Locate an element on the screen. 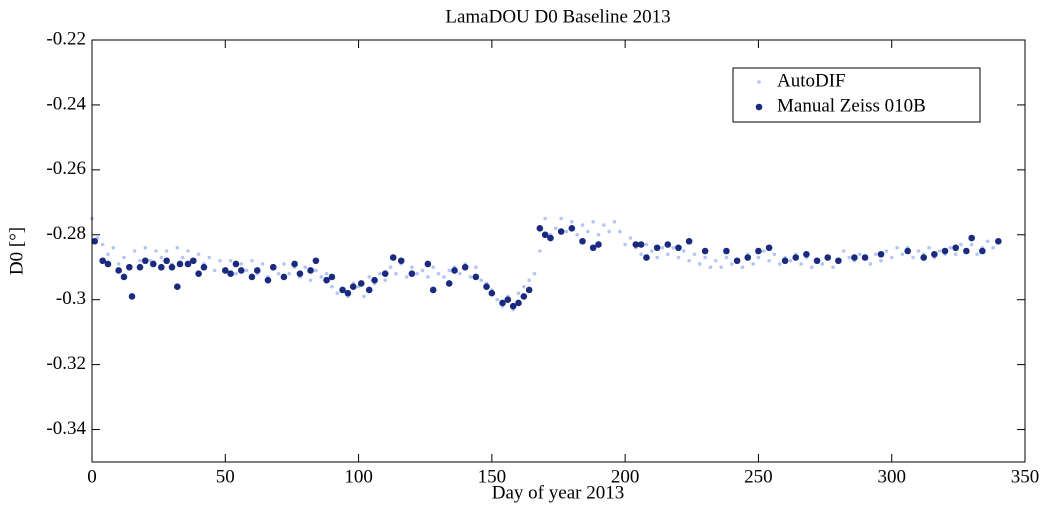 This screenshot has width=1049, height=508. legend-label: AutoDIF is located at coordinates (811, 80).